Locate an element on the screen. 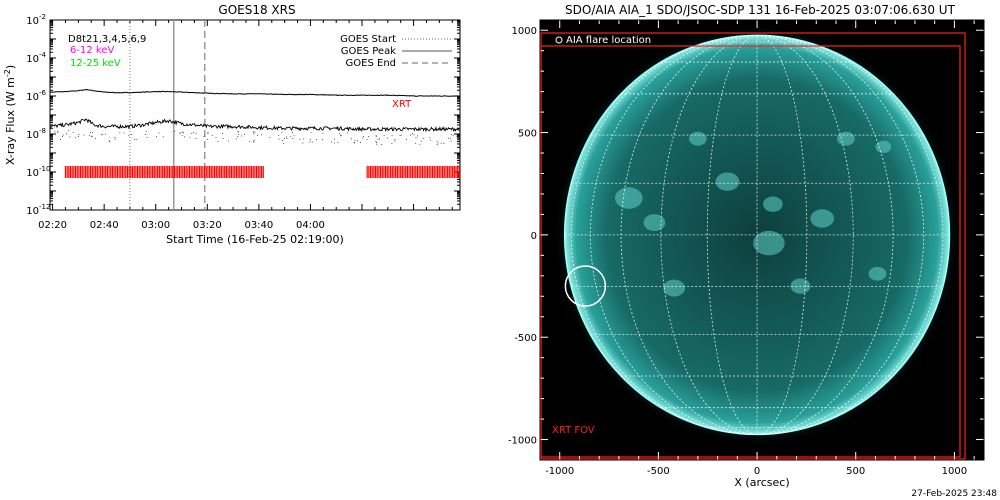 The image size is (1000, 500). goes-x-tick-label: 02:20 is located at coordinates (52, 225).